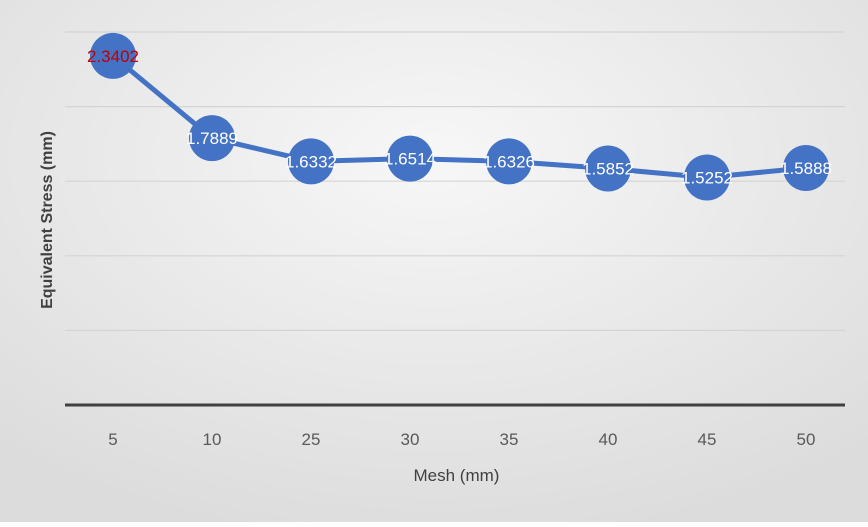 The height and width of the screenshot is (527, 868). What do you see at coordinates (457, 475) in the screenshot?
I see `x-axis-title: Mesh (mm)` at bounding box center [457, 475].